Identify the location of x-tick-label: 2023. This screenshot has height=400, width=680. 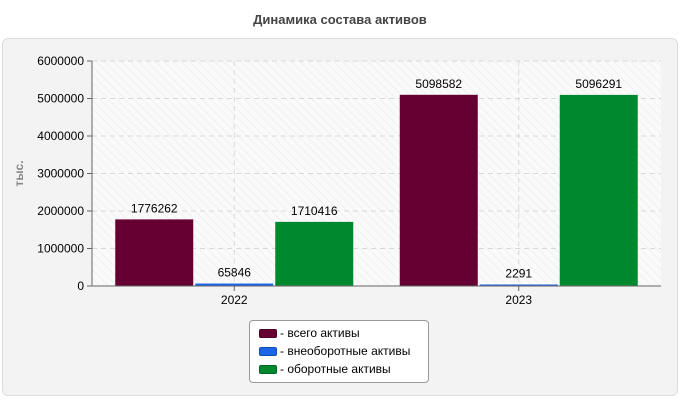
(518, 300).